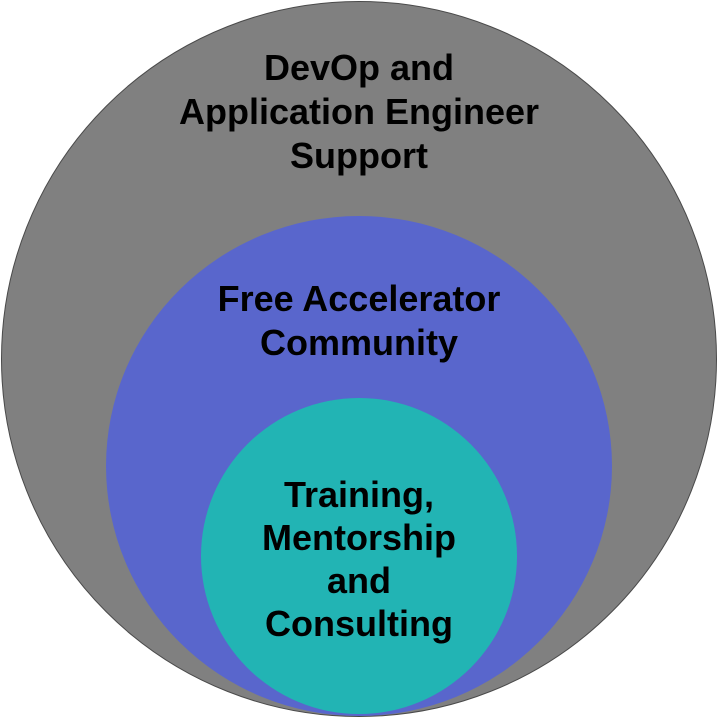 The height and width of the screenshot is (718, 718). What do you see at coordinates (359, 67) in the screenshot?
I see `outer-label-line-1: DevOp and` at bounding box center [359, 67].